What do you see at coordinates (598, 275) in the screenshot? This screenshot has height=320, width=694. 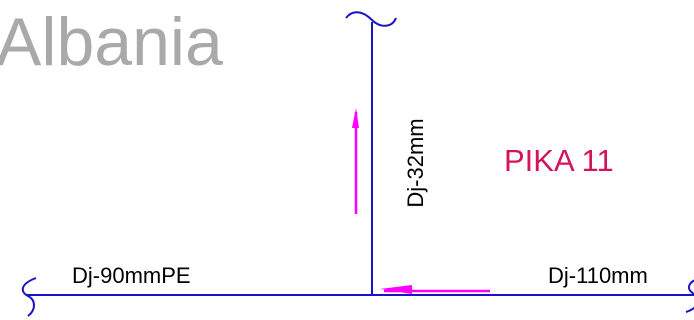 I see `right-pipe-label: Dj-110mm` at bounding box center [598, 275].